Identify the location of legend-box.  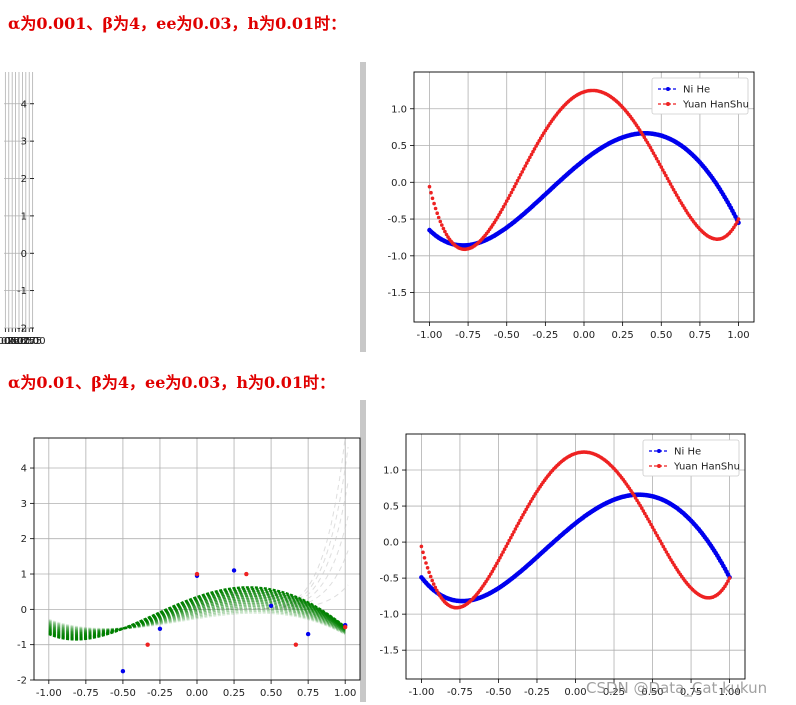
(700, 96).